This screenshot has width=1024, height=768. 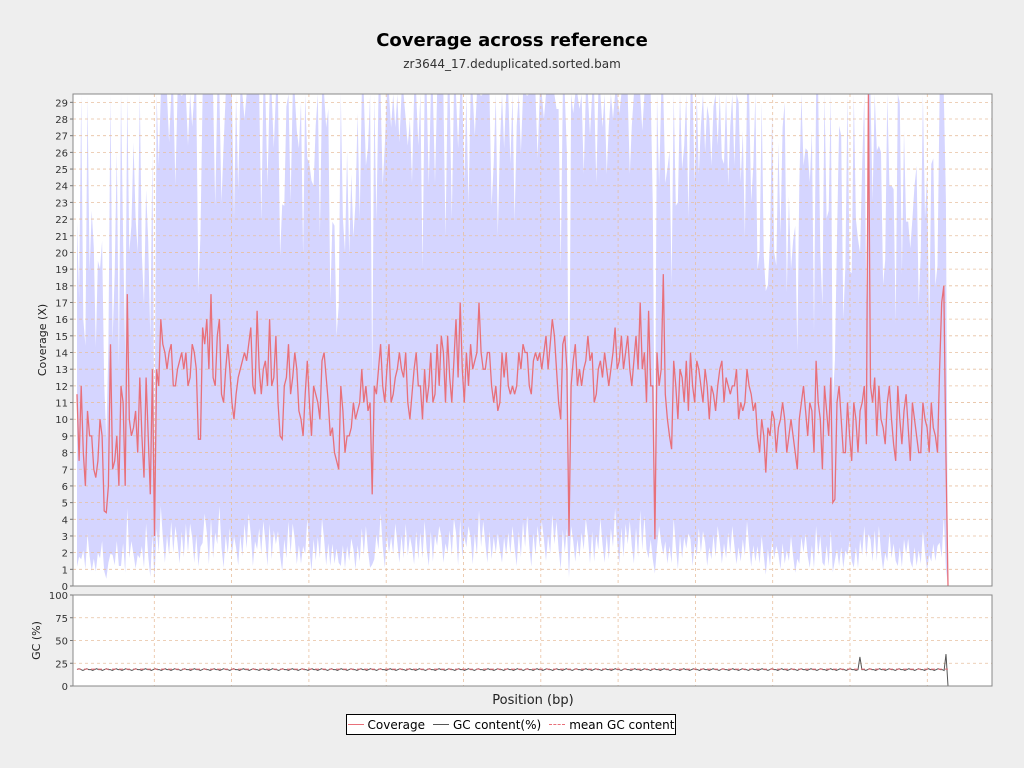 What do you see at coordinates (36, 640) in the screenshot?
I see `gc-y-axis-label: GC (%)` at bounding box center [36, 640].